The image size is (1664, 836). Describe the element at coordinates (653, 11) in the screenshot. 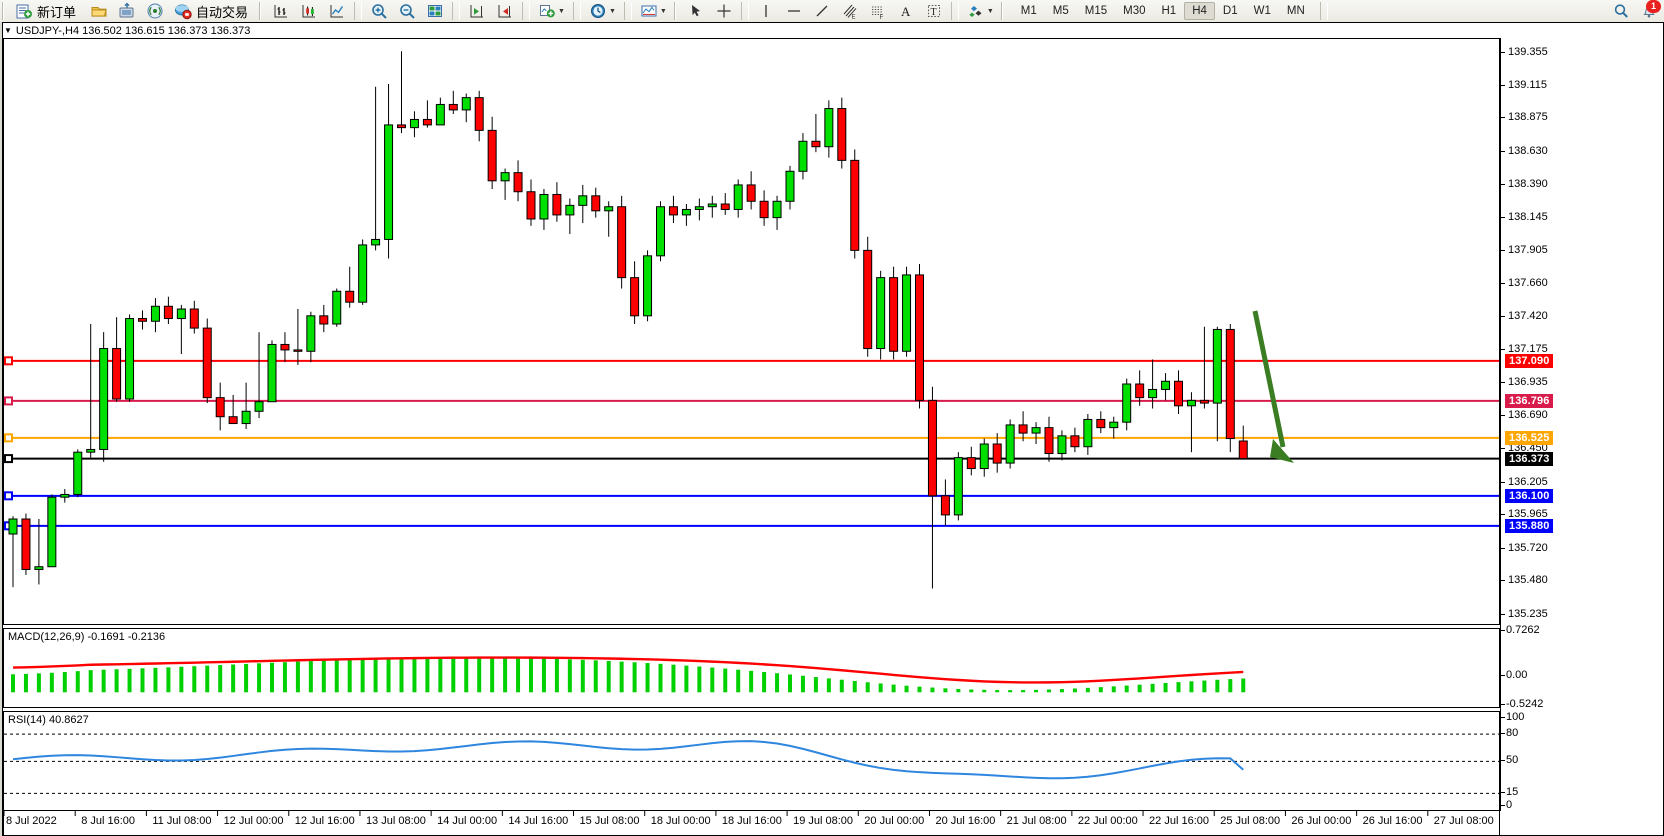

I see `templates-button: ▼` at that location.